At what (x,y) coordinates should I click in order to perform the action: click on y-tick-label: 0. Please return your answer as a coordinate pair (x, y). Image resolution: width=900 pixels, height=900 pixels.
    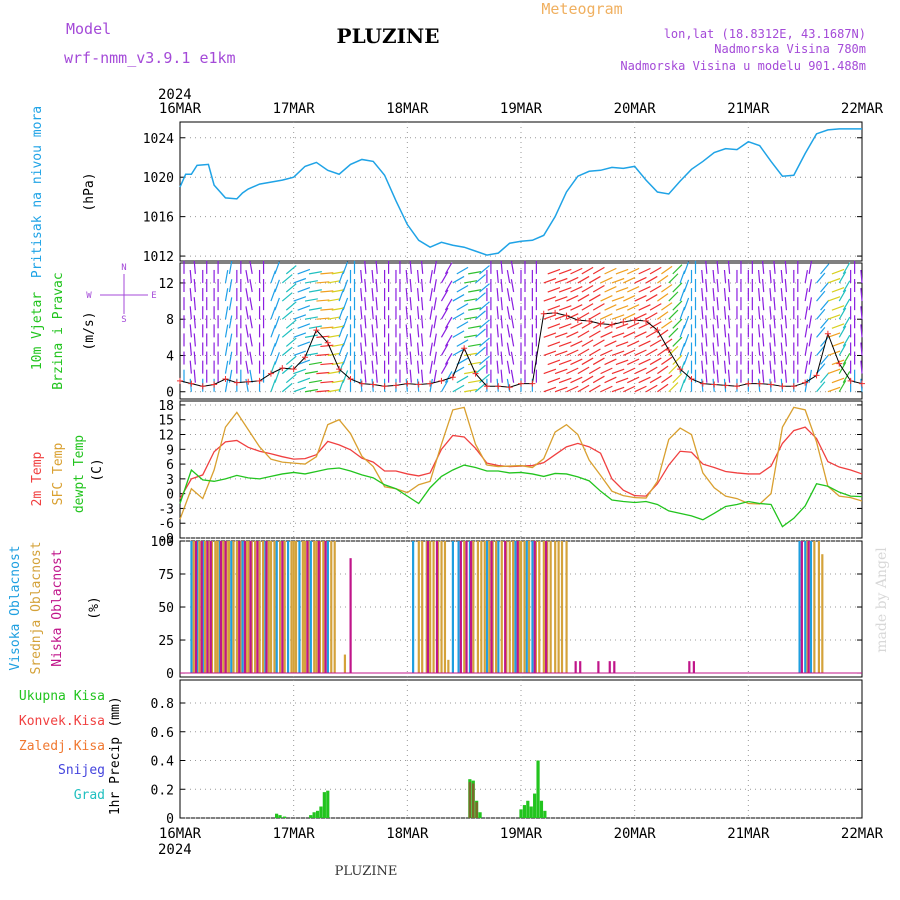
    Looking at the image, I should click on (170, 495).